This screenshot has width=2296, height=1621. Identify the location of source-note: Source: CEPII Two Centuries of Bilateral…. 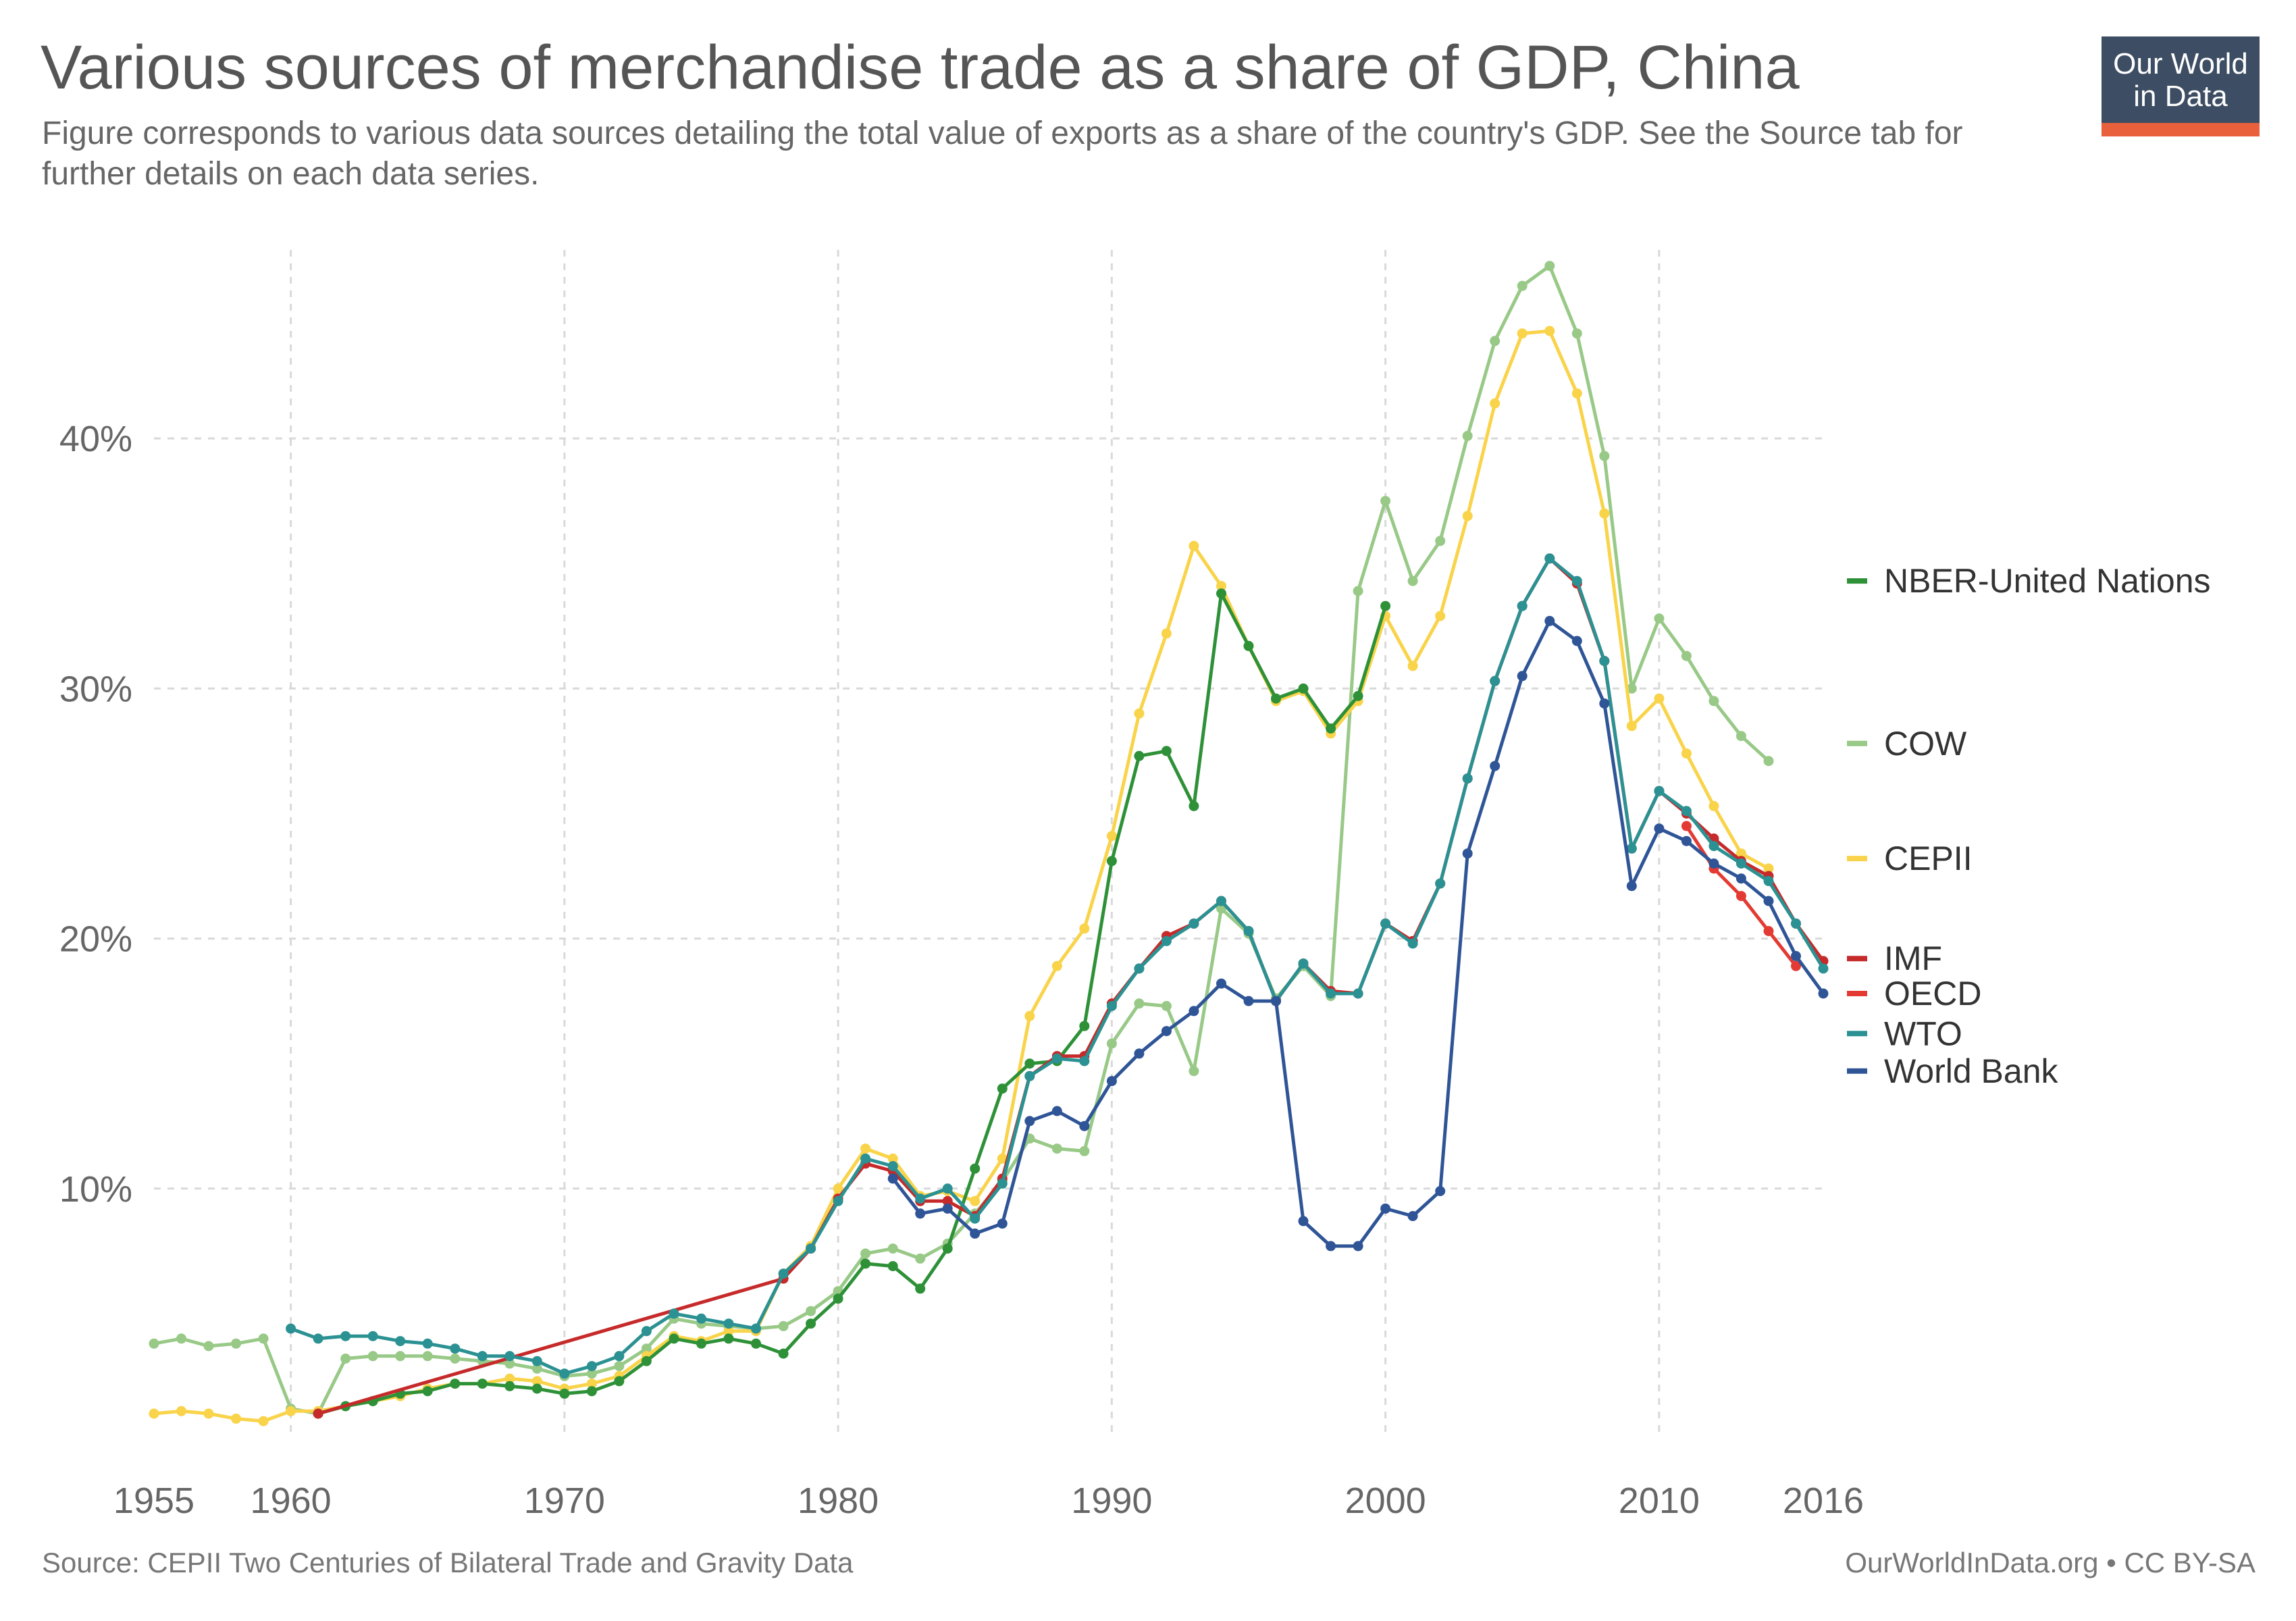
(448, 1562).